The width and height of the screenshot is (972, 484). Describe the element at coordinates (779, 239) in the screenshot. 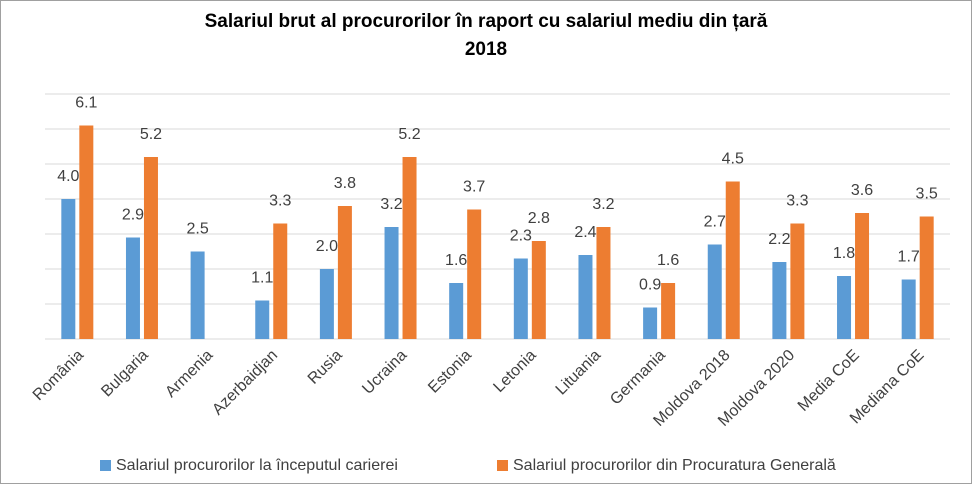

I see `data-label: 2.2` at that location.